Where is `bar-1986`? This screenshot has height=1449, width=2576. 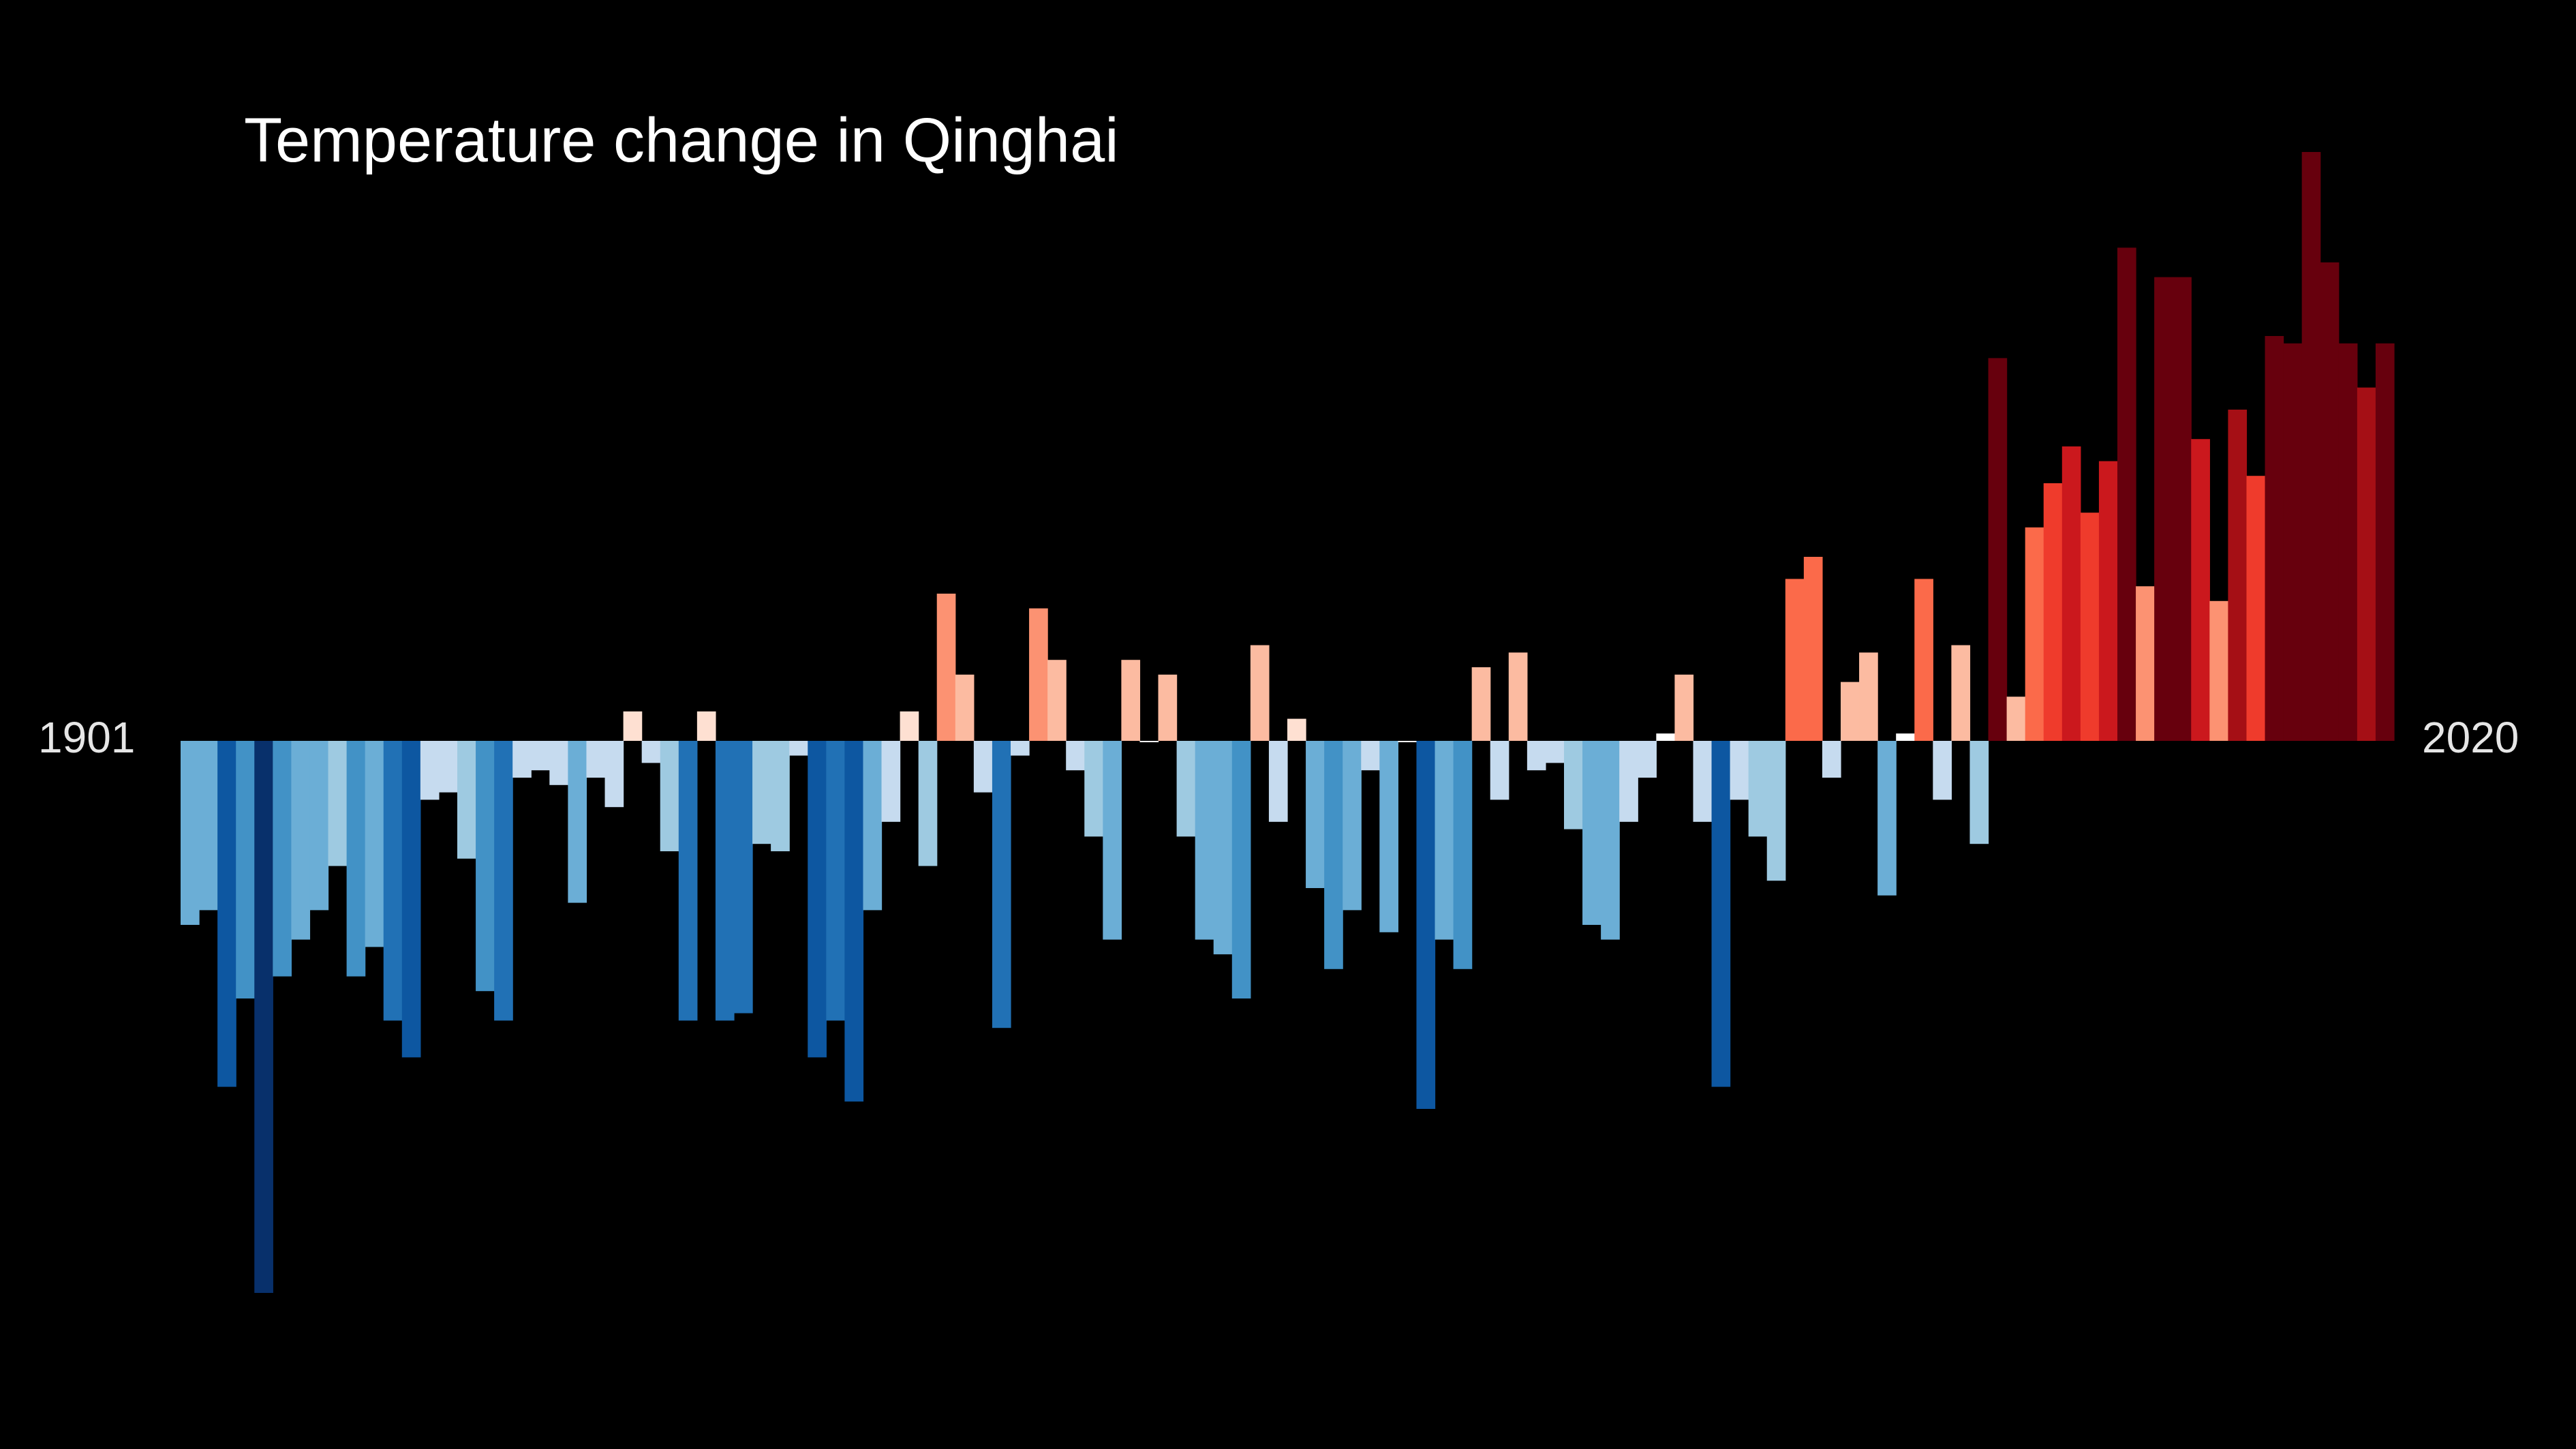 bar-1986 is located at coordinates (1758, 789).